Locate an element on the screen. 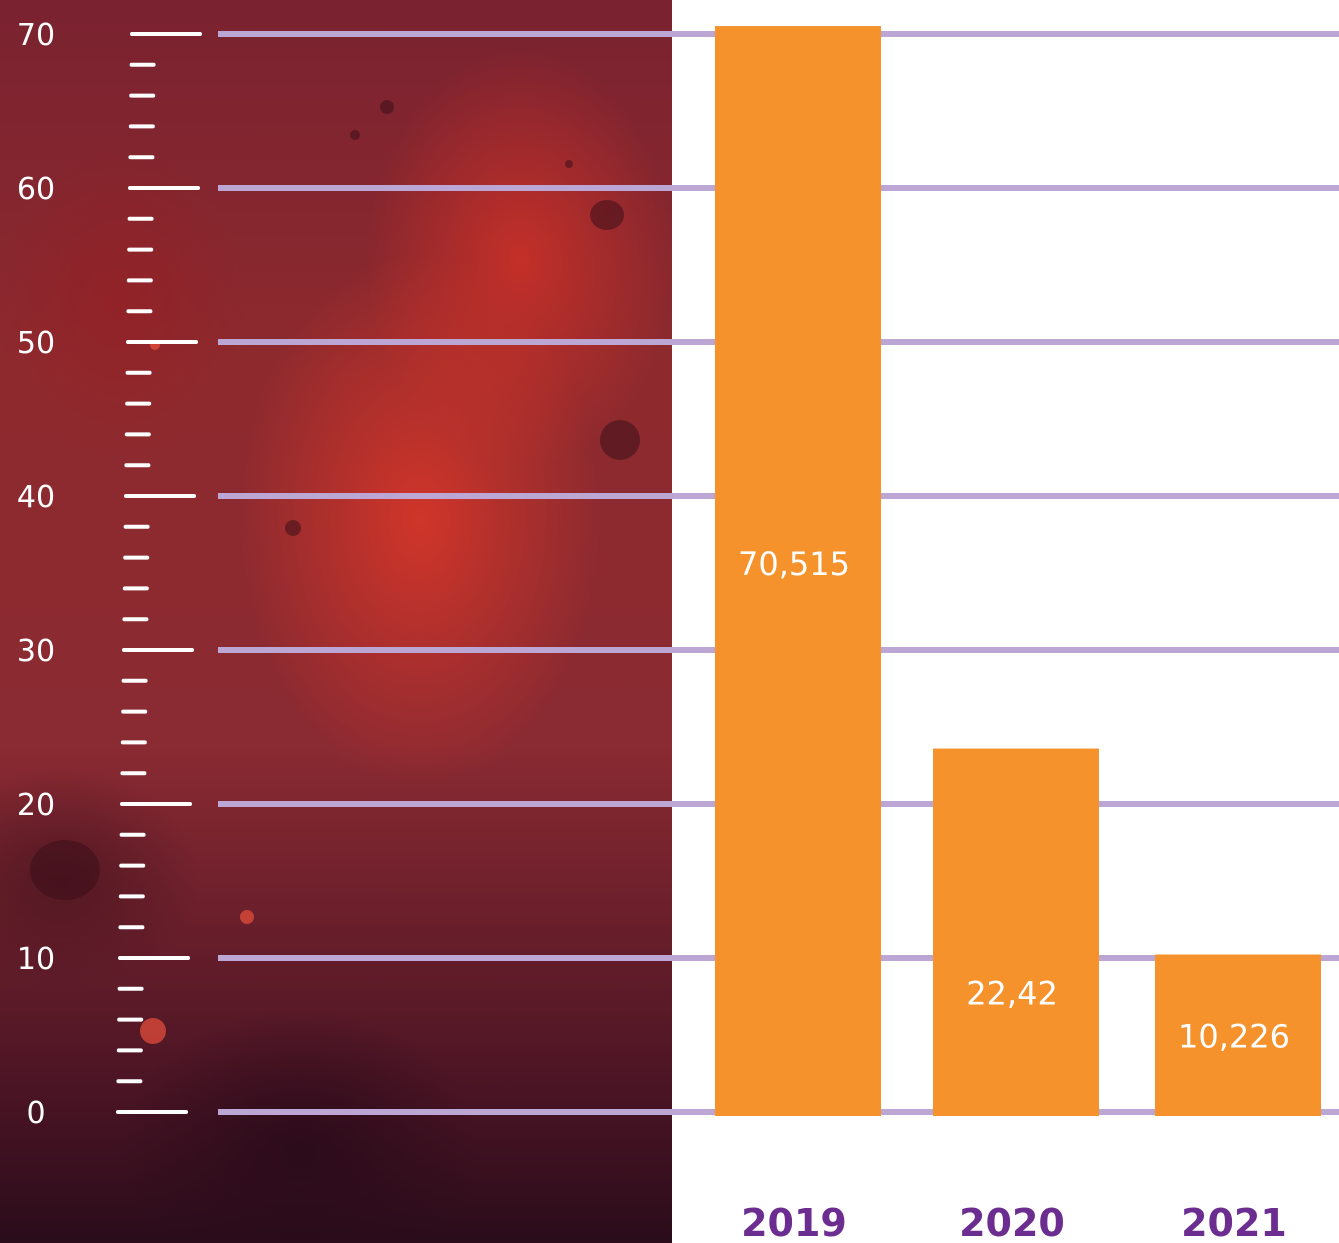  x-category-label-2021: 2021 is located at coordinates (1234, 1222).